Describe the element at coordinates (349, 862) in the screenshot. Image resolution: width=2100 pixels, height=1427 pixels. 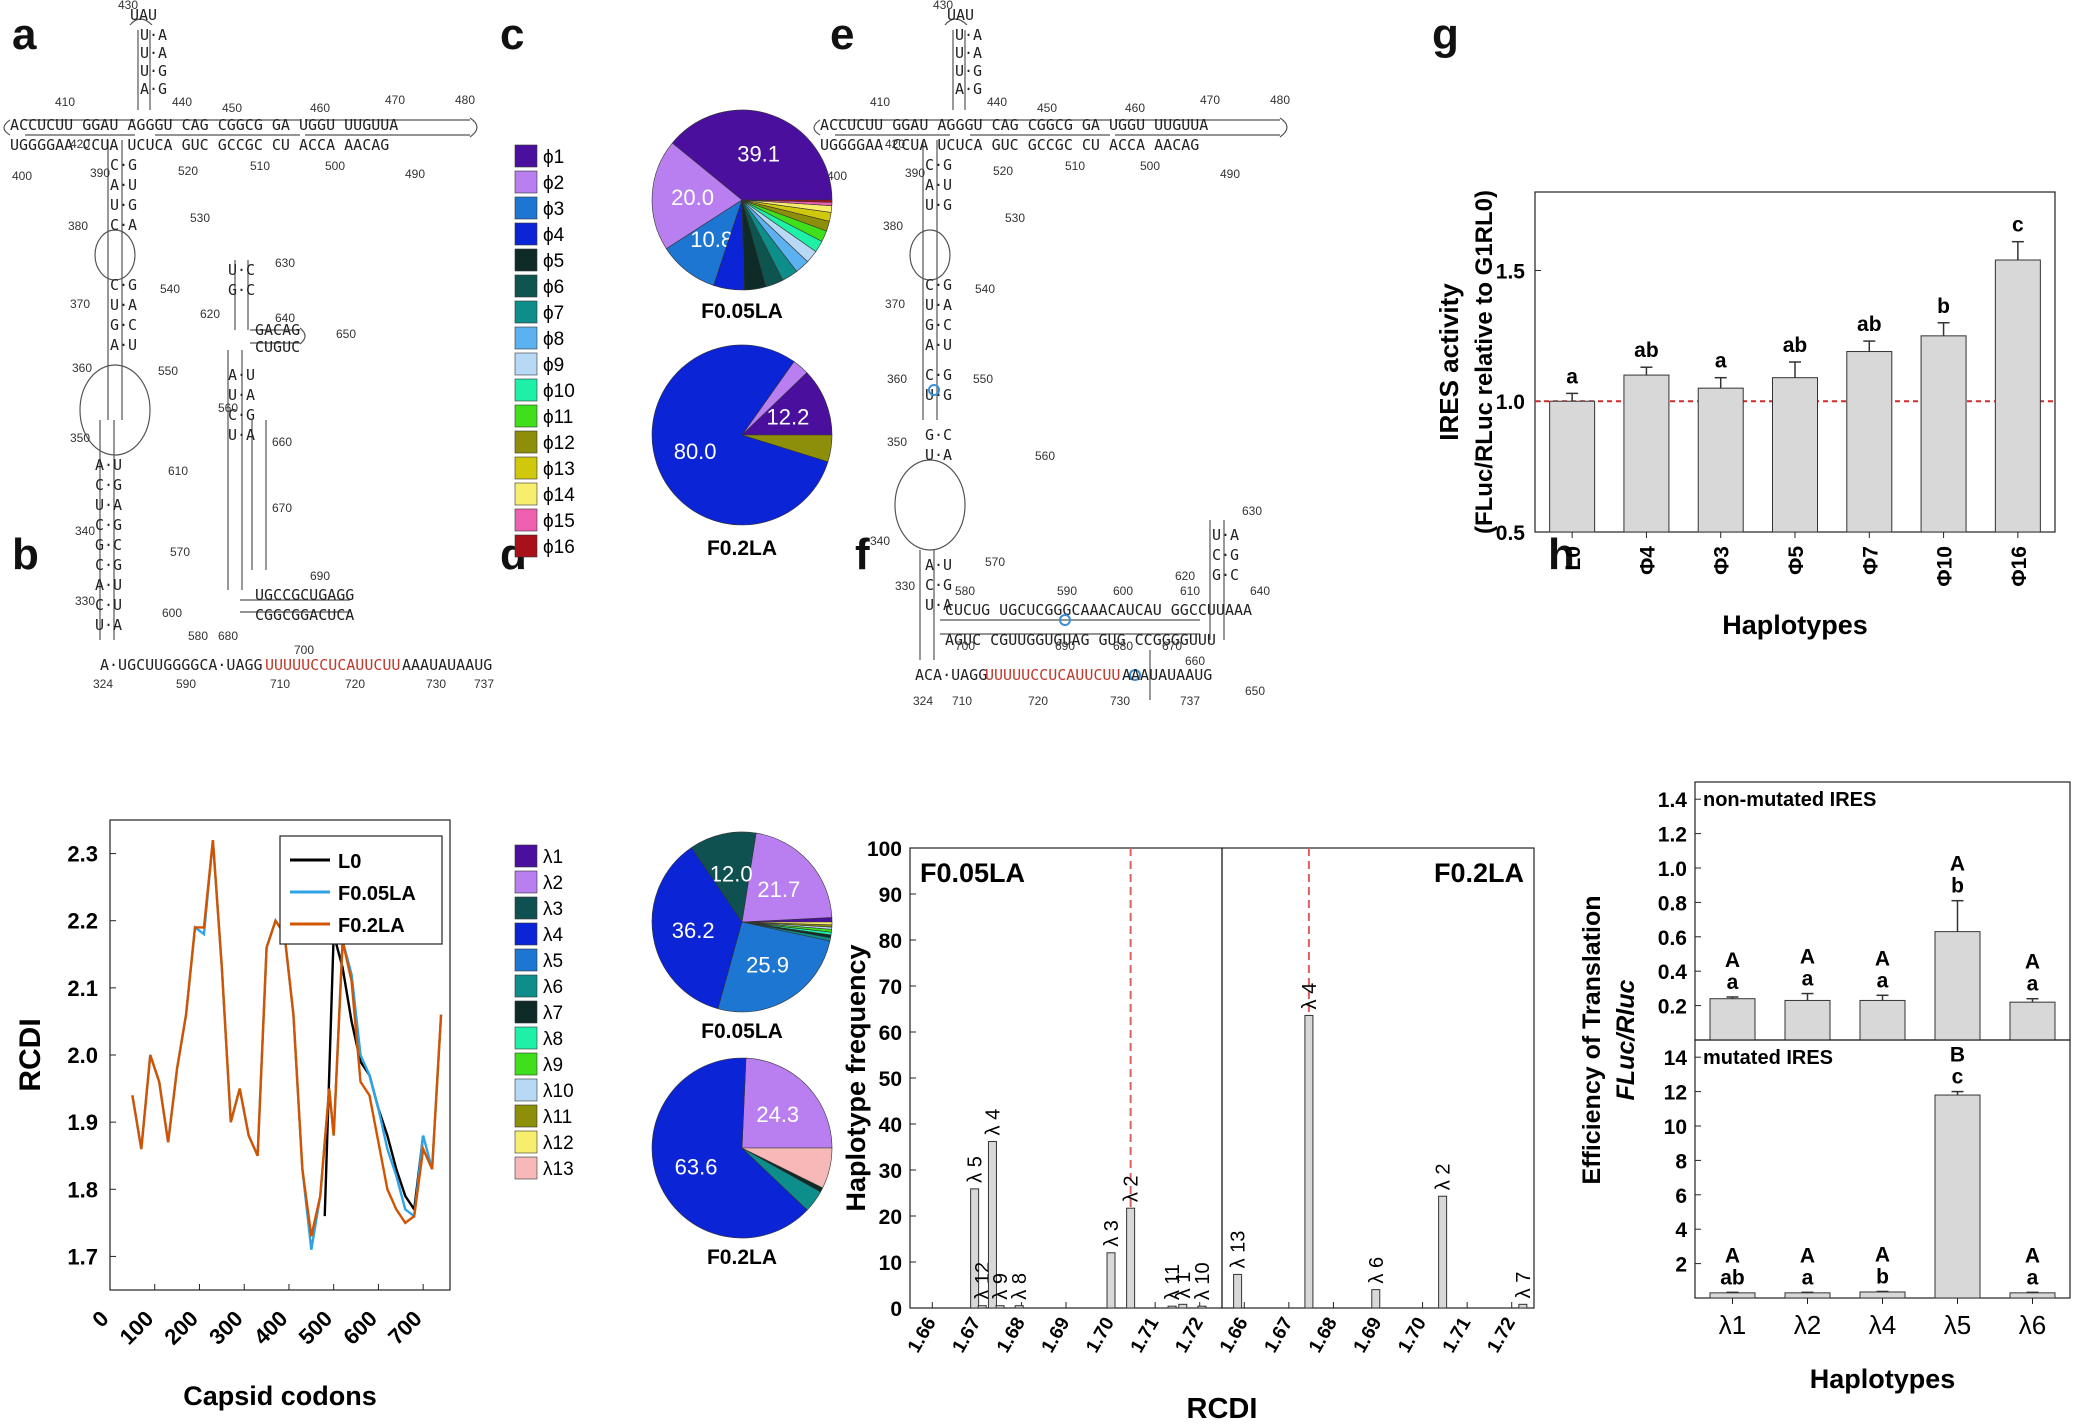
I see `legend-label-b-0: L0` at that location.